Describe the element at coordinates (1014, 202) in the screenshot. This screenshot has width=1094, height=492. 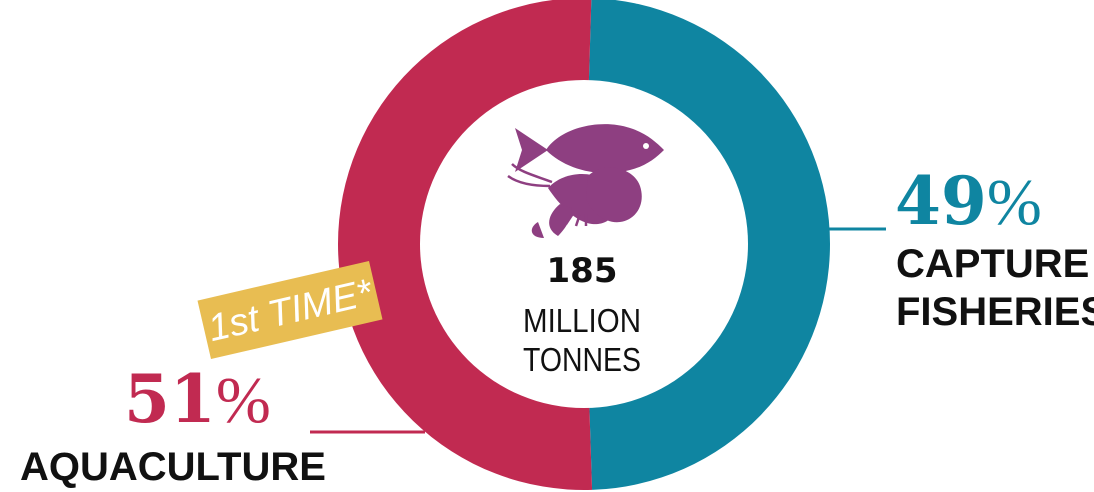
I see `capture-percent-sign: %` at that location.